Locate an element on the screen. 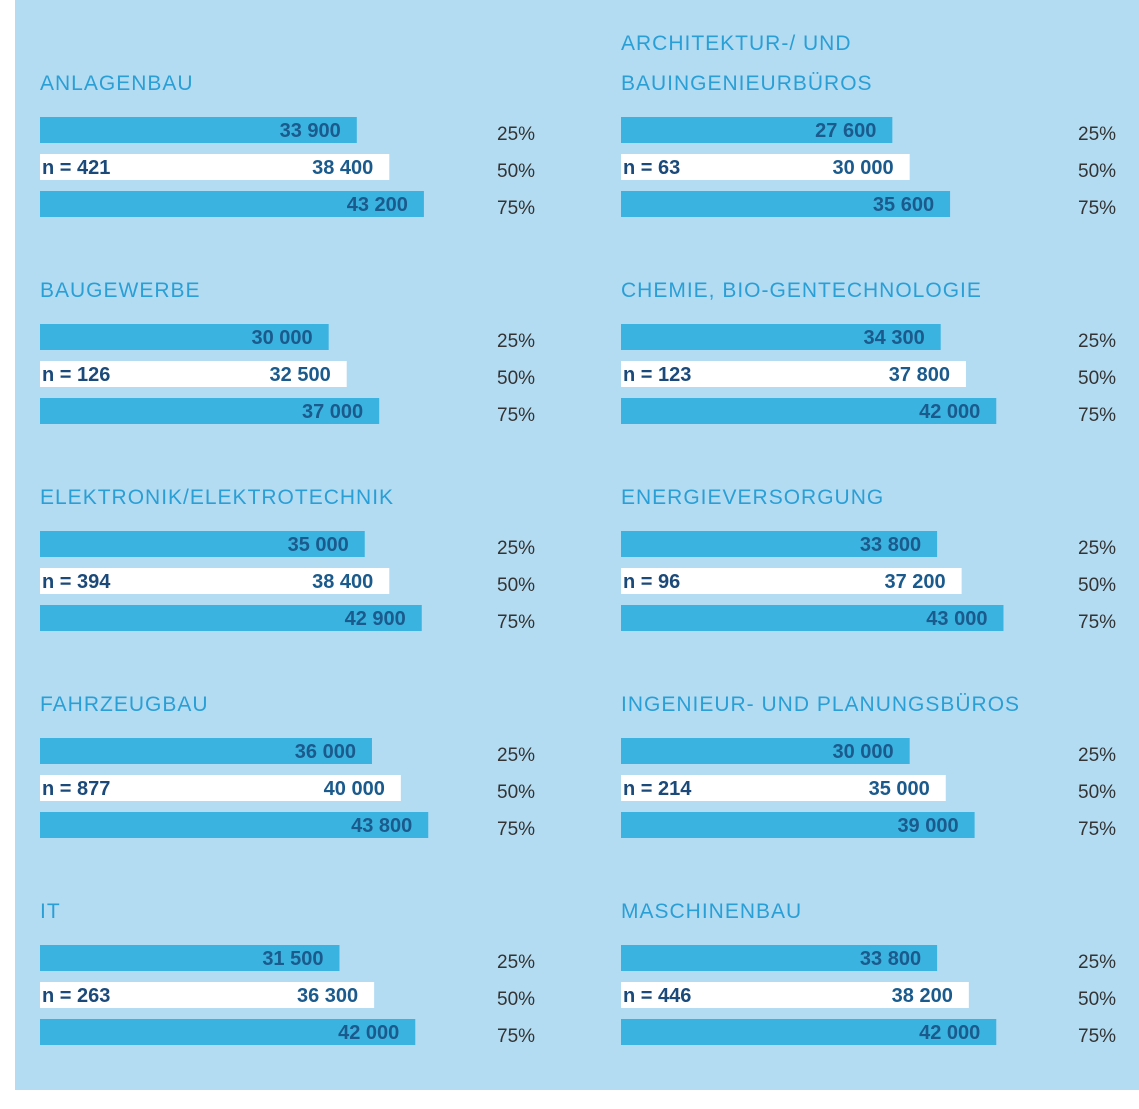 The width and height of the screenshot is (1139, 1109). value-label: 27 600 is located at coordinates (845, 131).